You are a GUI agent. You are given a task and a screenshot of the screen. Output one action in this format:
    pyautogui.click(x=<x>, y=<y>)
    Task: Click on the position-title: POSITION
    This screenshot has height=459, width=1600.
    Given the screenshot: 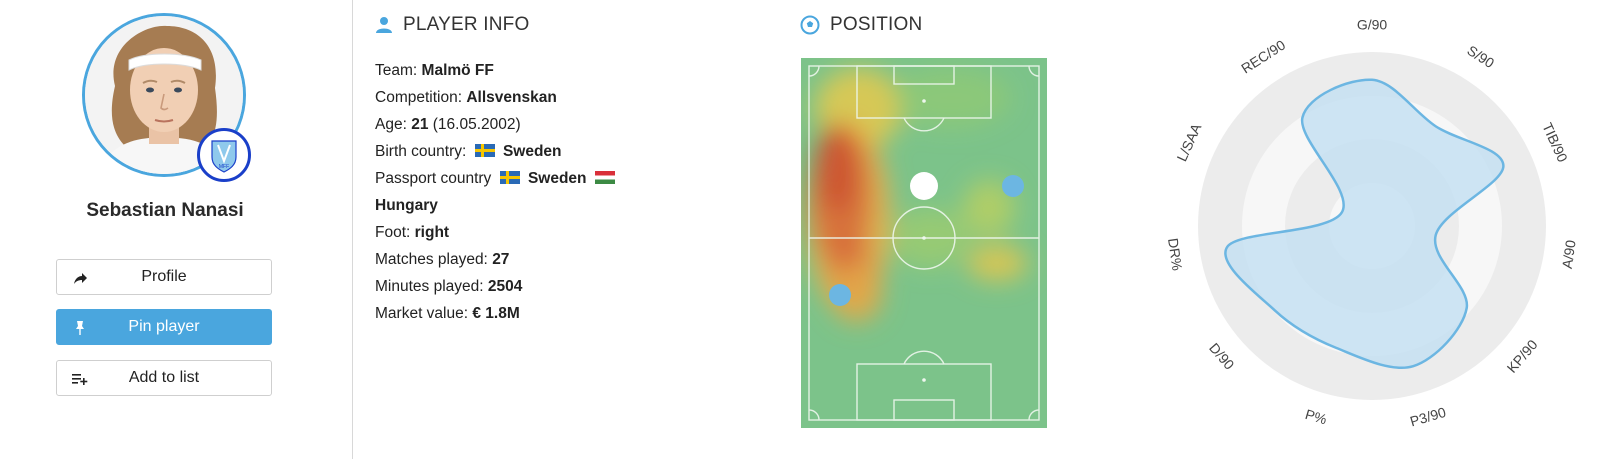 What is the action you would take?
    pyautogui.click(x=876, y=24)
    